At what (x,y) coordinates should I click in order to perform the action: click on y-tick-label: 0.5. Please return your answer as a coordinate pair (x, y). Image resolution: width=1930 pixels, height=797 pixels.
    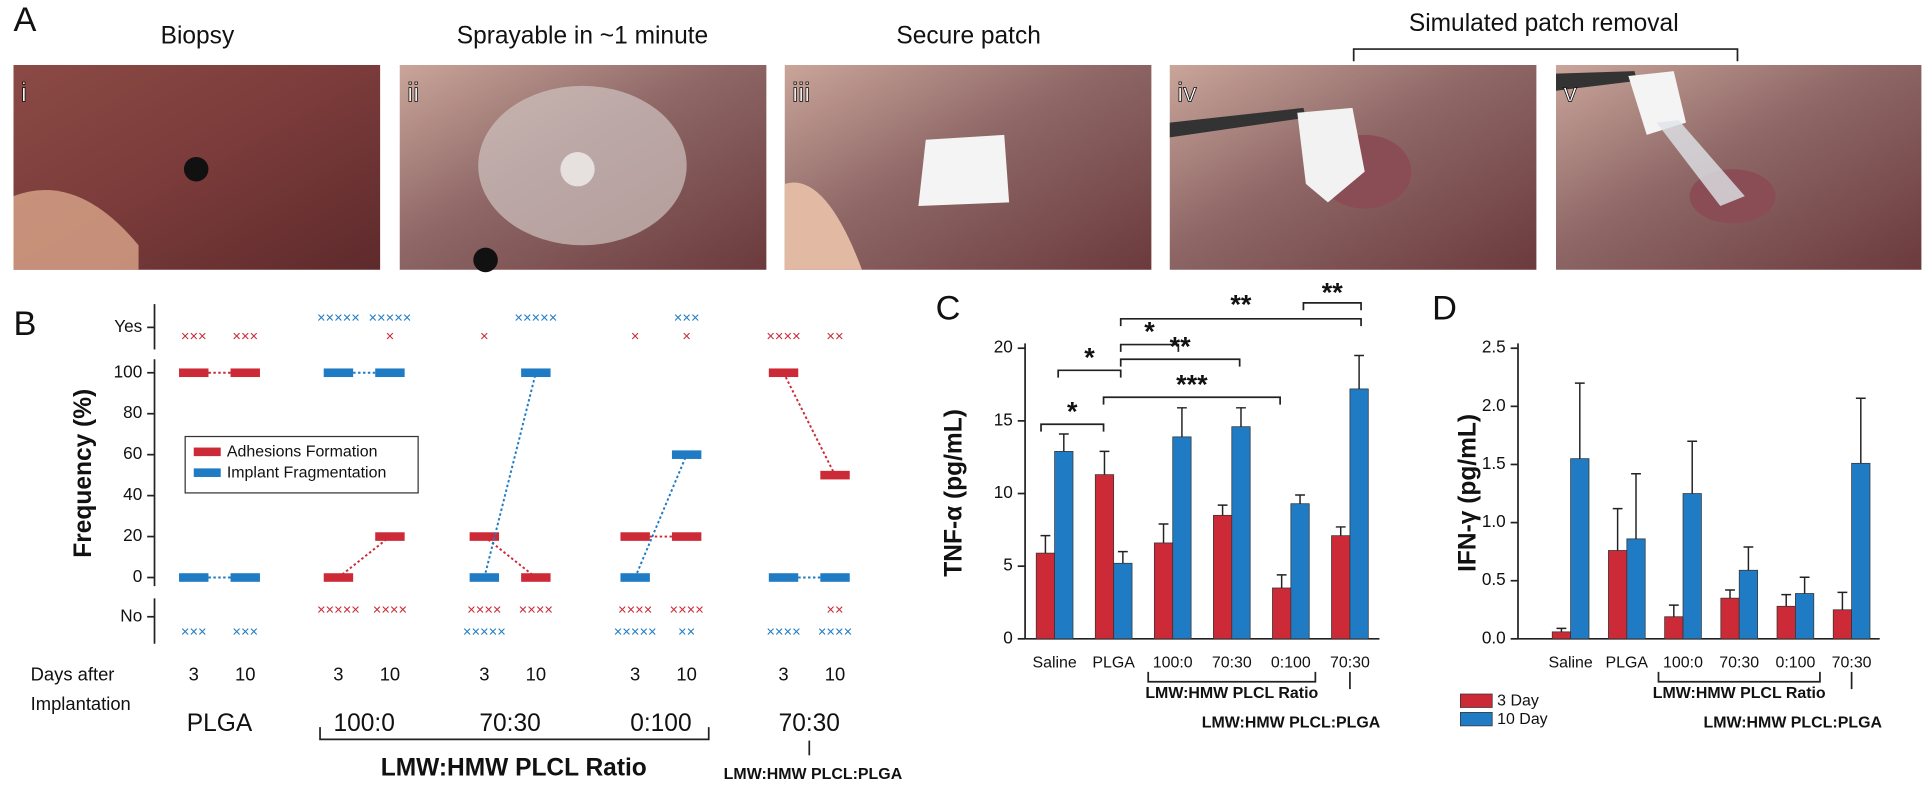
    Looking at the image, I should click on (1494, 579).